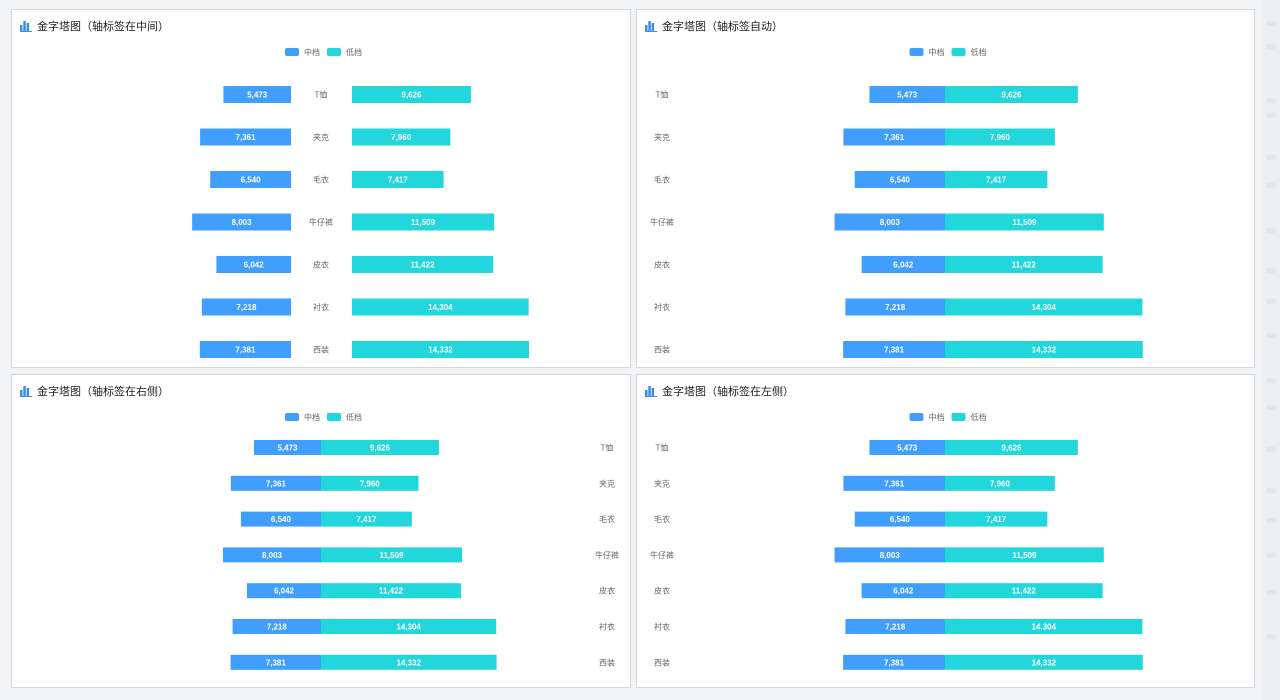 Image resolution: width=1280 pixels, height=700 pixels. Describe the element at coordinates (958, 417) in the screenshot. I see `legend-swatch-low` at that location.